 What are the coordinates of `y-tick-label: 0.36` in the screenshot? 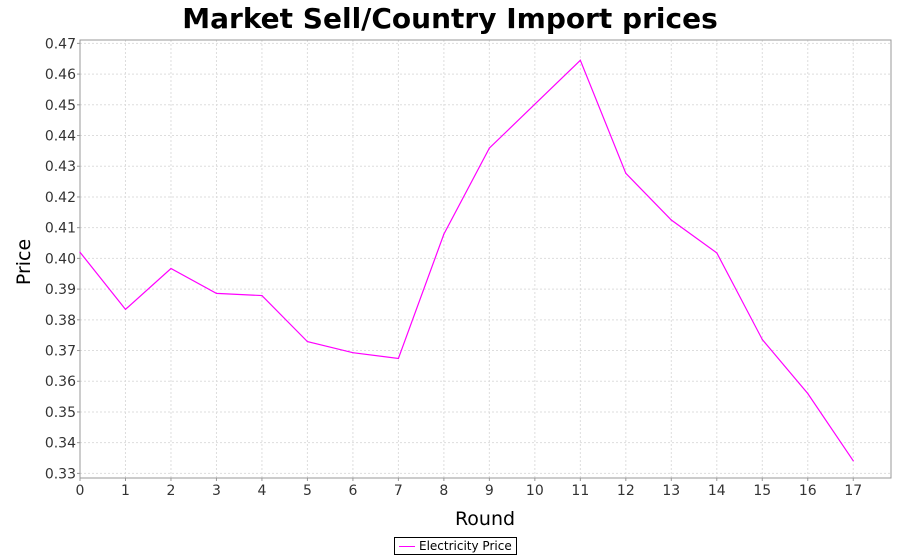 It's located at (60, 382).